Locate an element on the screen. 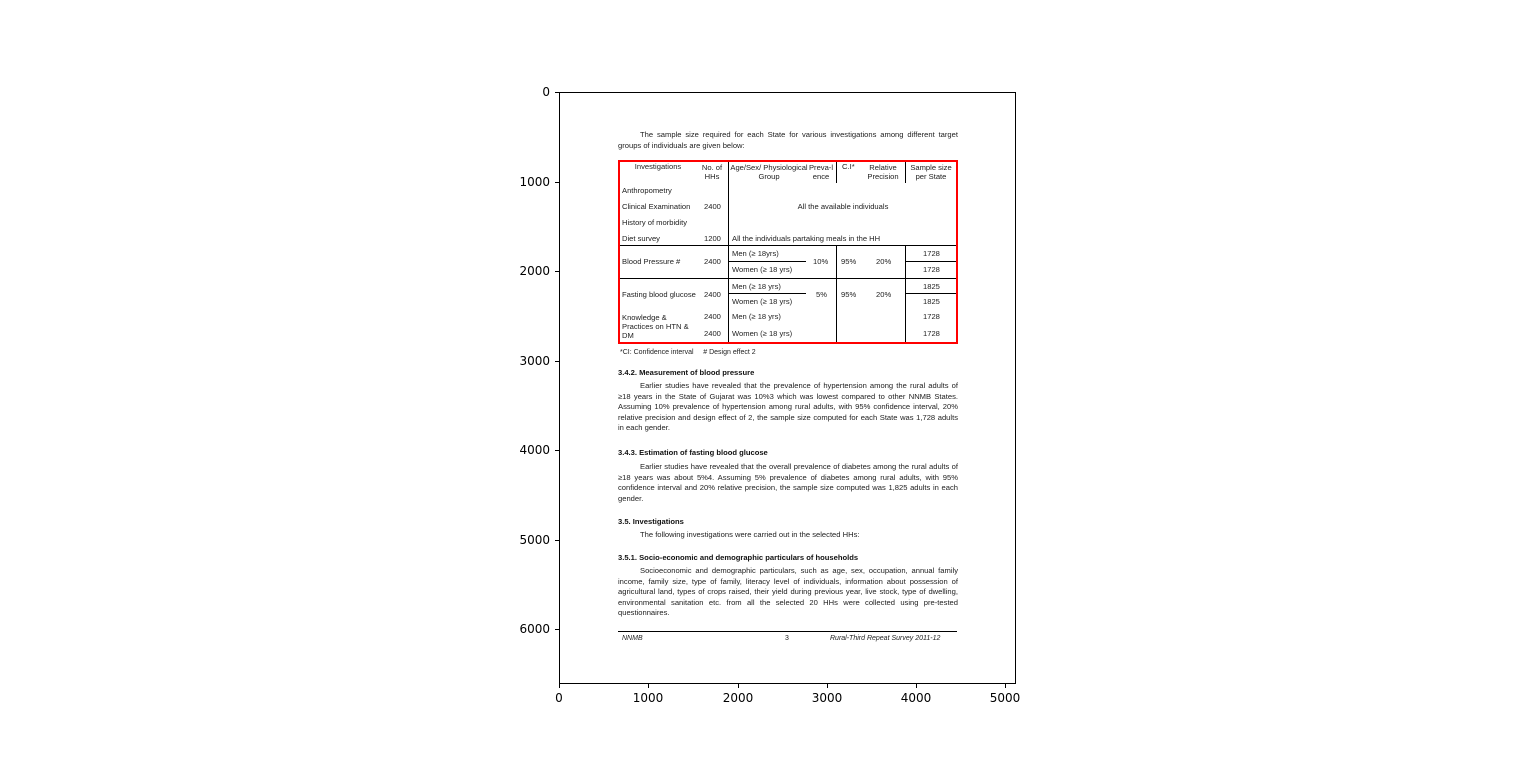 Image resolution: width=1536 pixels, height=767 pixels. table-cell: Diet survey is located at coordinates (641, 238).